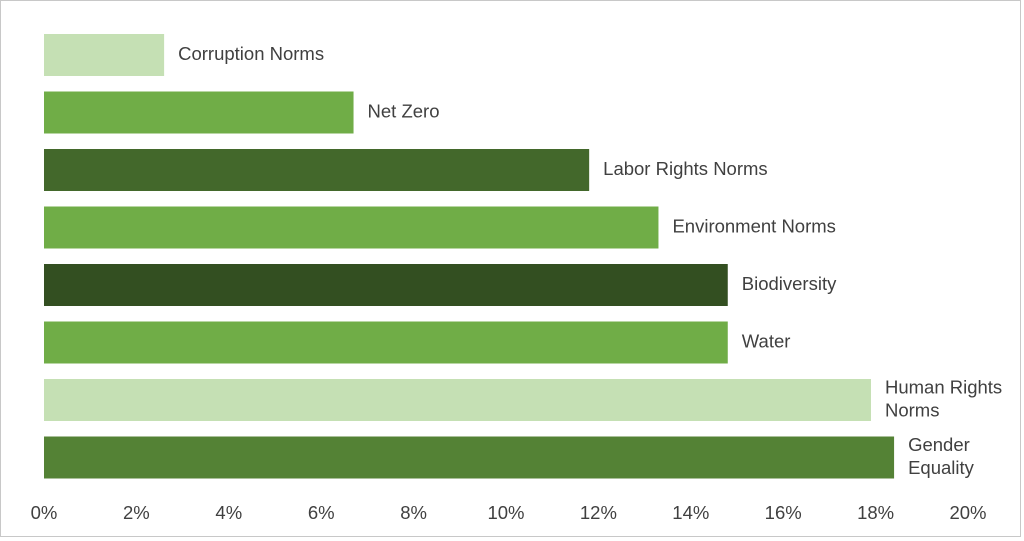  I want to click on category-label-line: Labor Rights Norms, so click(685, 168).